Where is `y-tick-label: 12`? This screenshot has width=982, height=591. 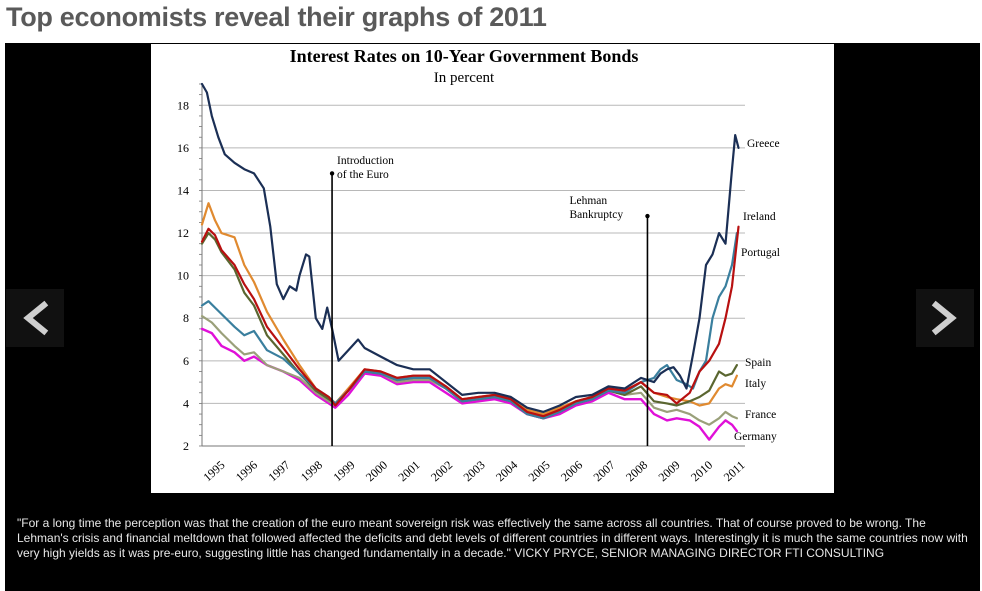
y-tick-label: 12 is located at coordinates (183, 233).